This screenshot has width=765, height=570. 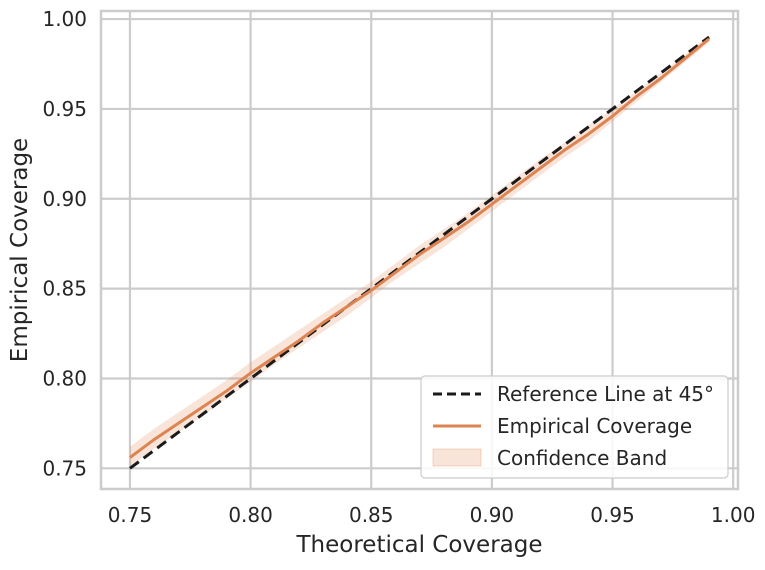 What do you see at coordinates (250, 515) in the screenshot?
I see `x-tick-label: 0.80` at bounding box center [250, 515].